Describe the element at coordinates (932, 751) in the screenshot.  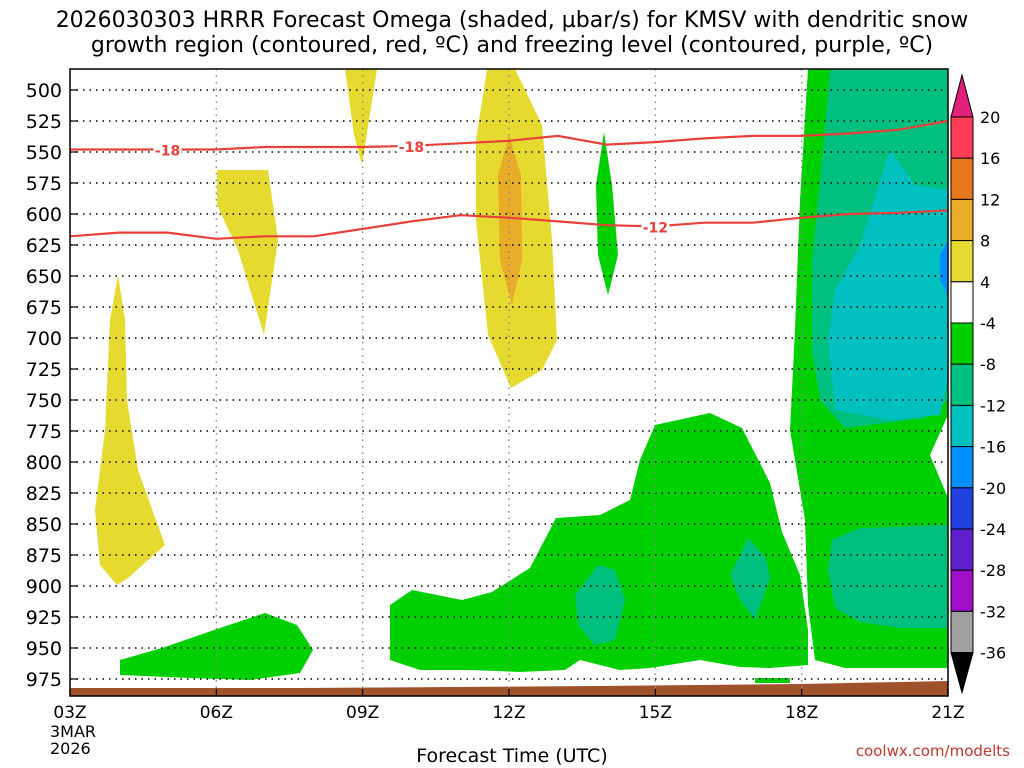
I see `source-credit: coolwx.com/modelts` at that location.